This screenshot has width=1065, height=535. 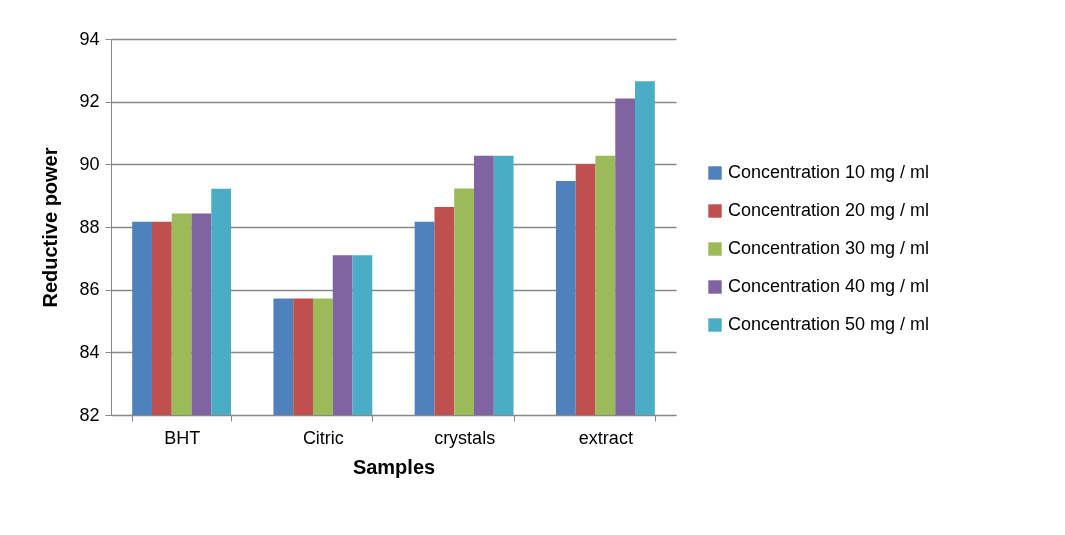 What do you see at coordinates (50, 227) in the screenshot?
I see `y-axis-title: Reductive power` at bounding box center [50, 227].